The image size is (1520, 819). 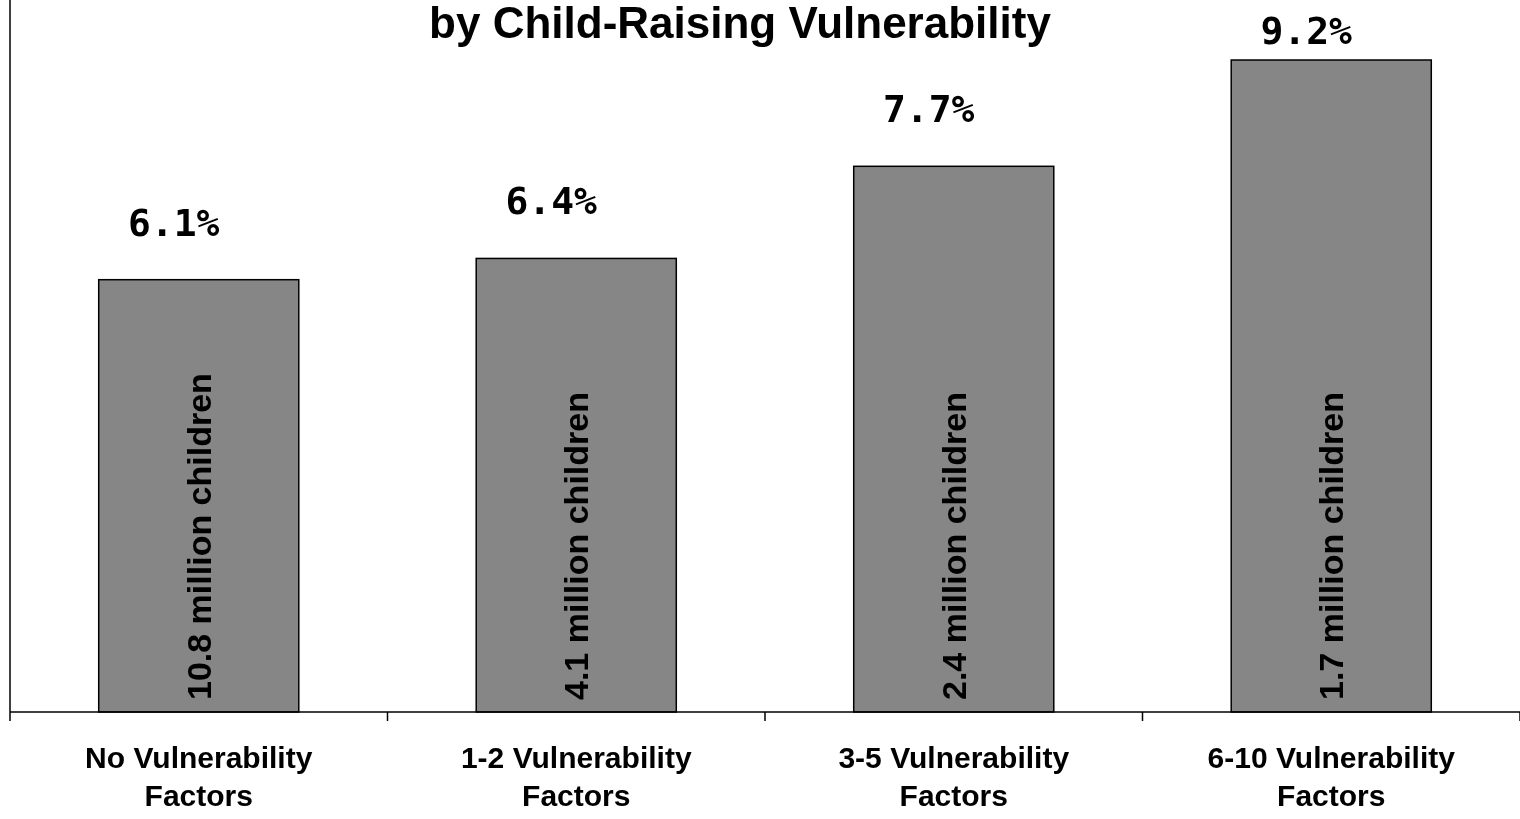 What do you see at coordinates (198, 536) in the screenshot?
I see `annotation: 10.8 million children` at bounding box center [198, 536].